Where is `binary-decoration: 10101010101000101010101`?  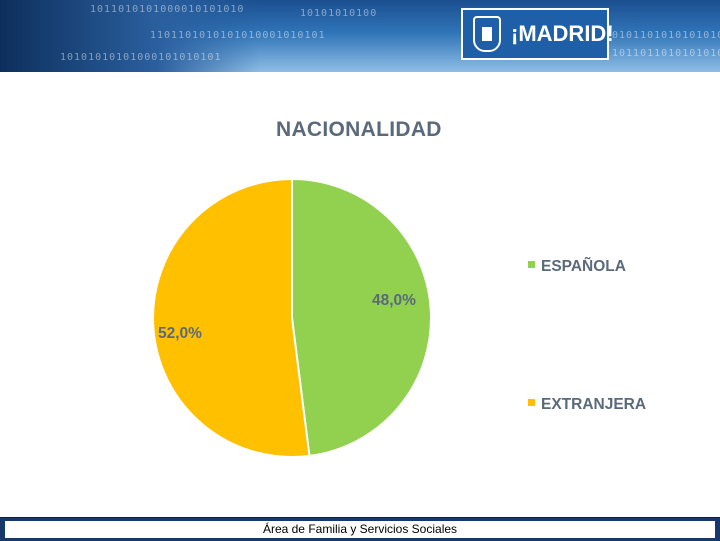 binary-decoration: 10101010101000101010101 is located at coordinates (141, 57).